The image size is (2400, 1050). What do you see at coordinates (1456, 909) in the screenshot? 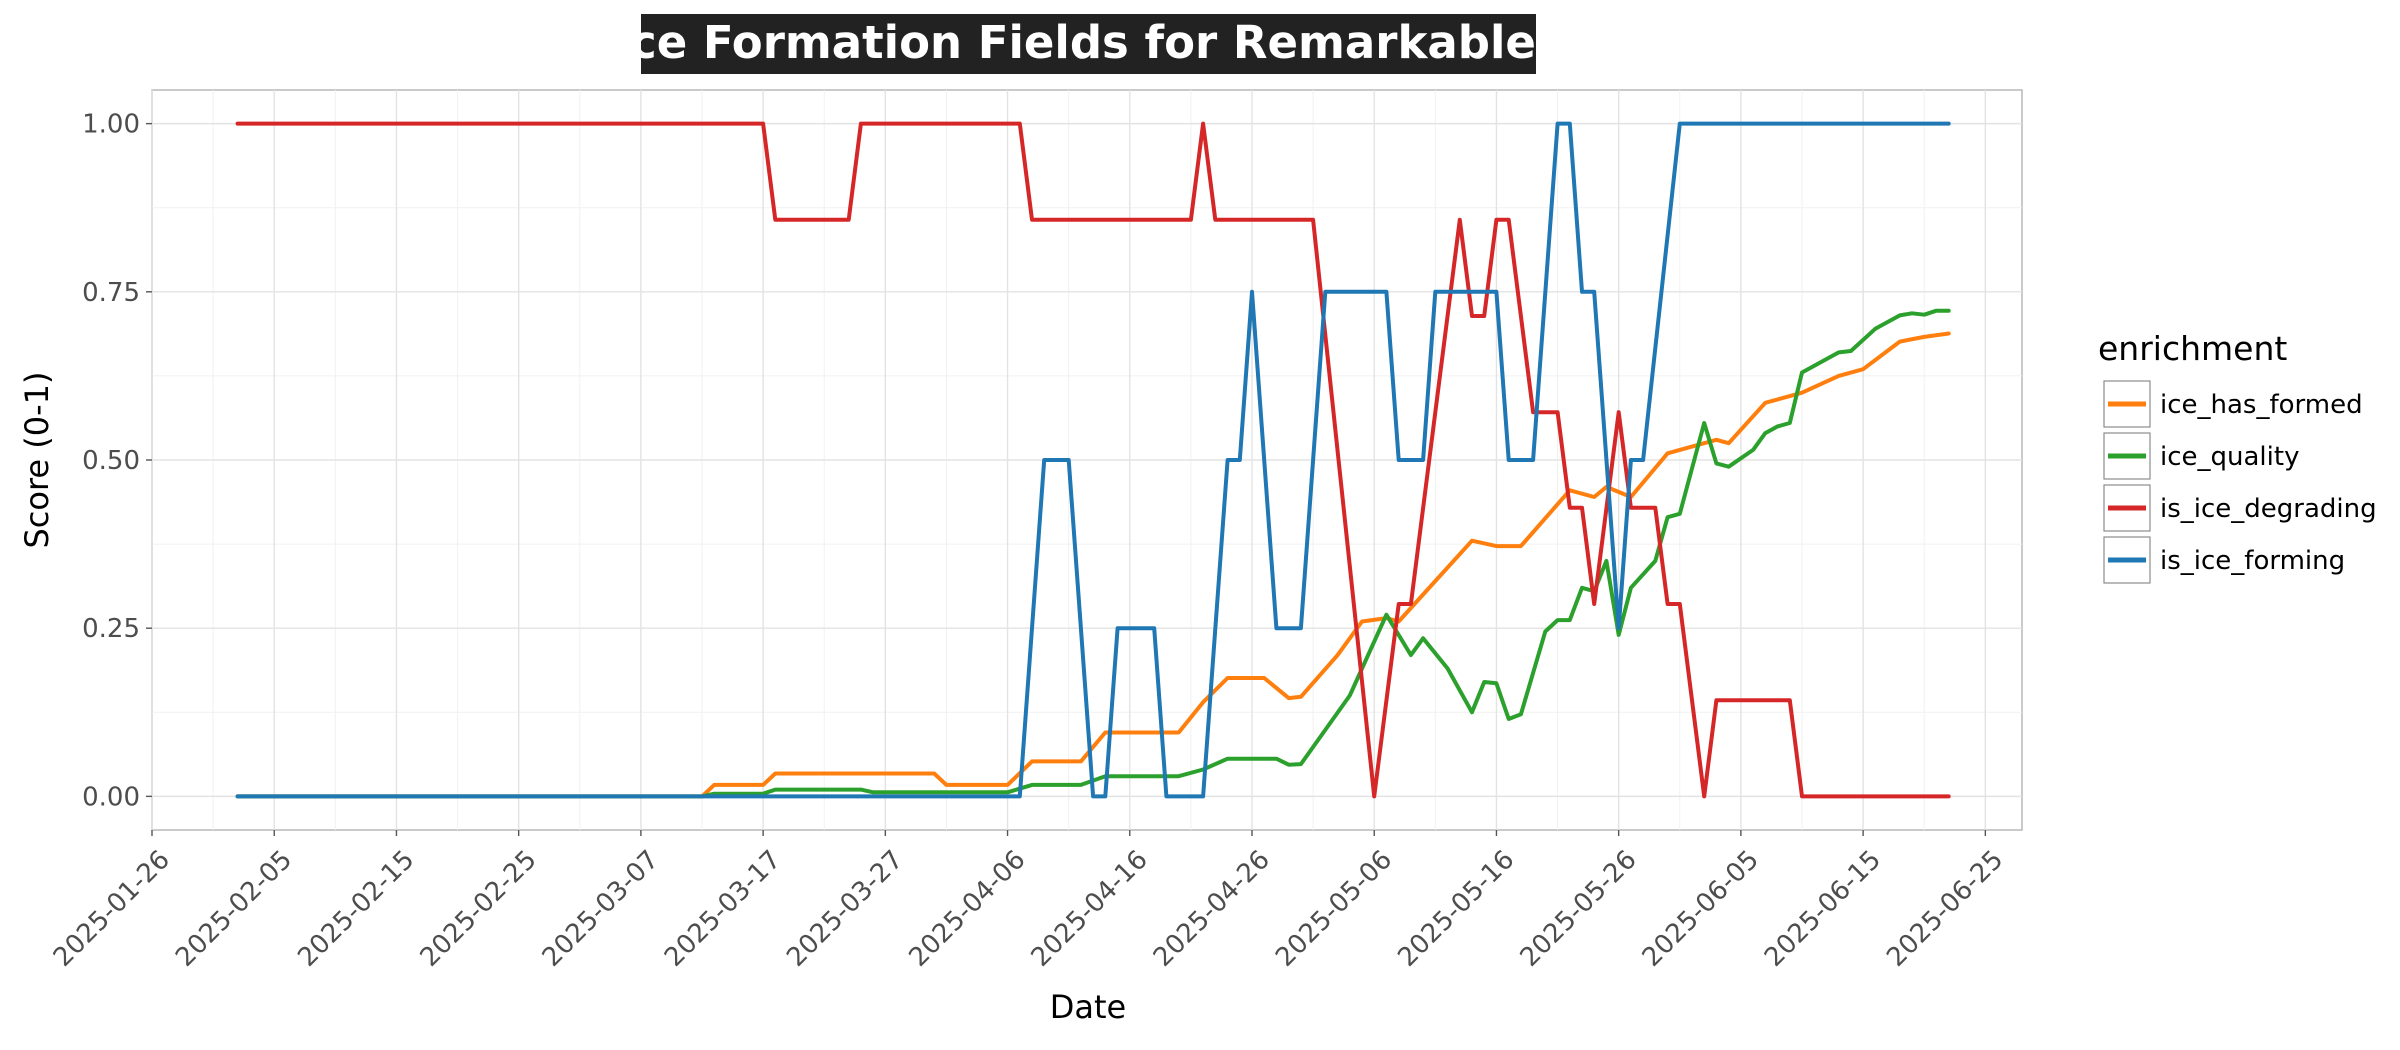
I see `x-tick-label: 2025-05-16` at bounding box center [1456, 909].